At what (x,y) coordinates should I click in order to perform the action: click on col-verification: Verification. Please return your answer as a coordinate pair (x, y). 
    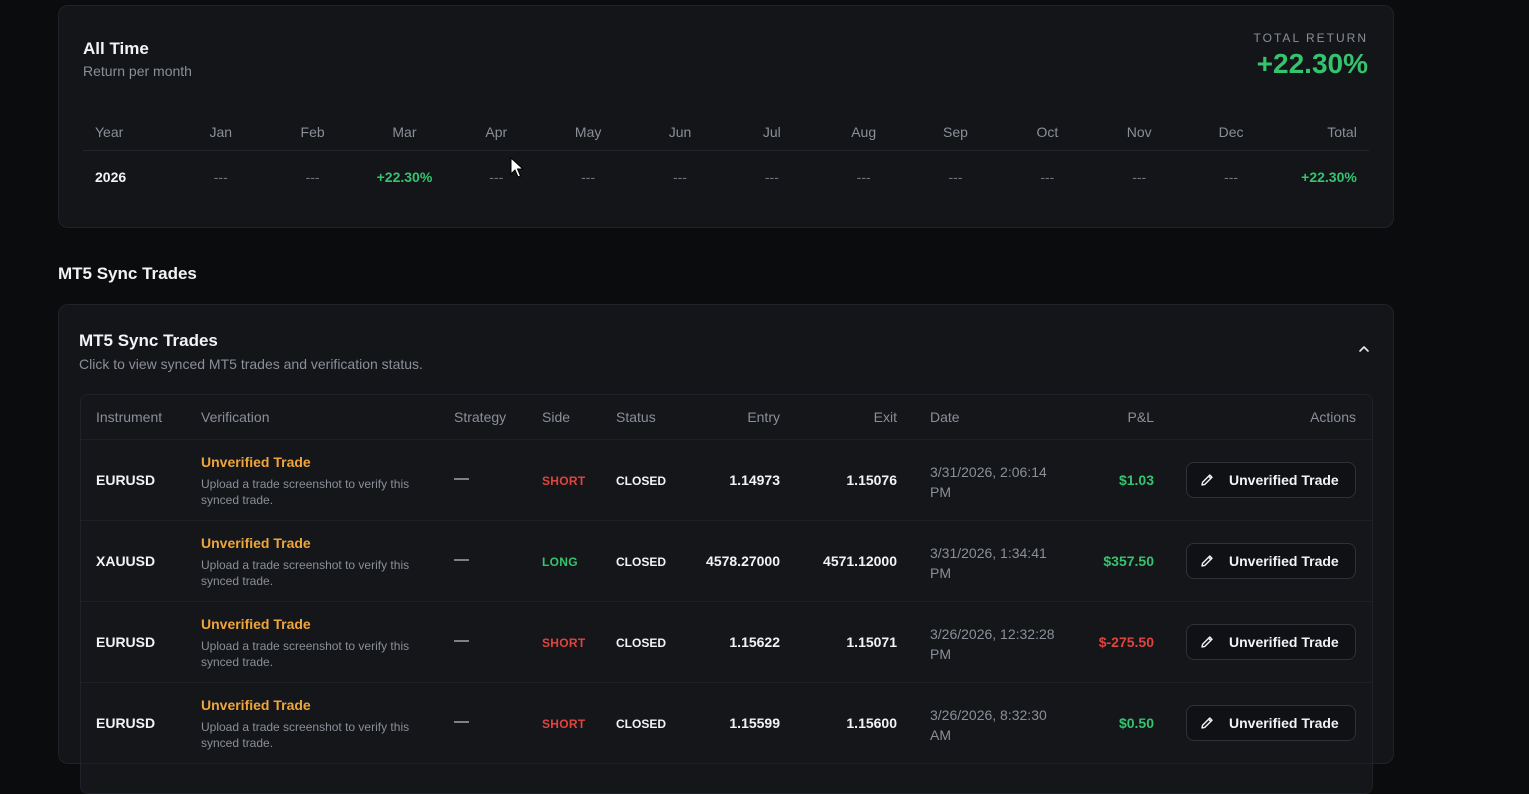
    Looking at the image, I should click on (235, 417).